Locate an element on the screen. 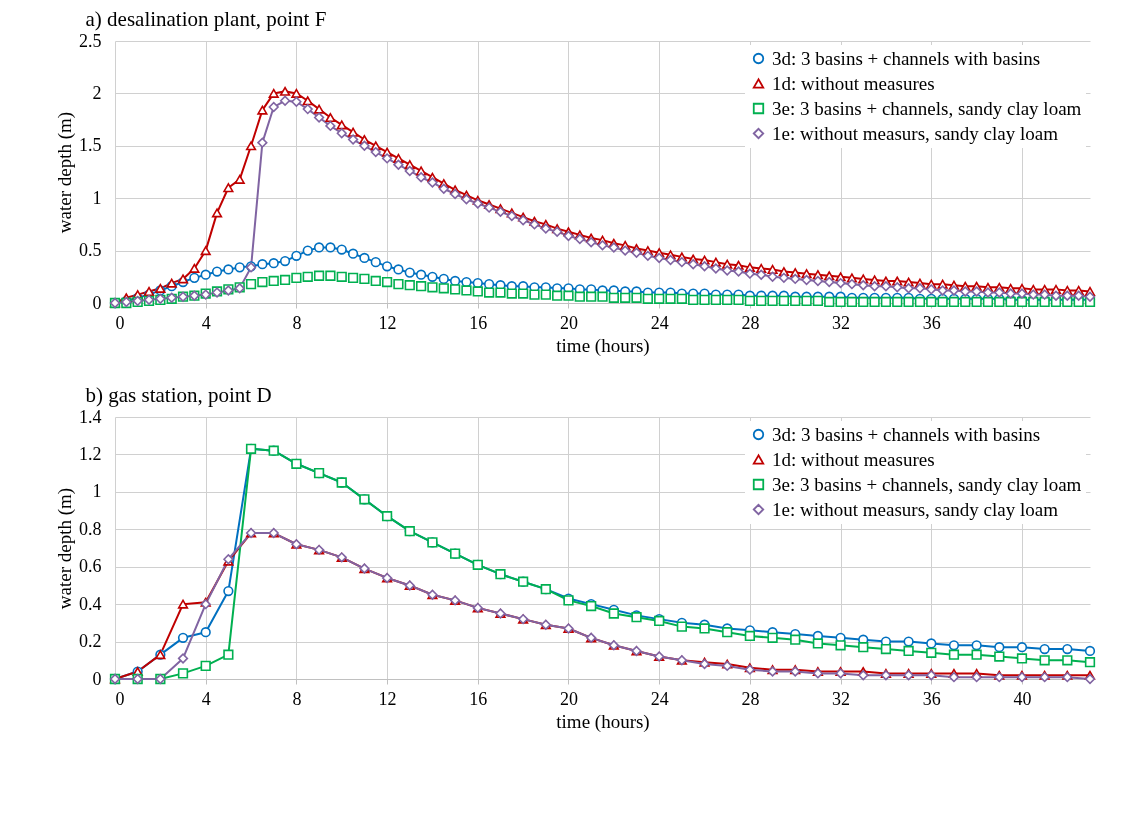  y-tick-label: 1.4 is located at coordinates (90, 416).